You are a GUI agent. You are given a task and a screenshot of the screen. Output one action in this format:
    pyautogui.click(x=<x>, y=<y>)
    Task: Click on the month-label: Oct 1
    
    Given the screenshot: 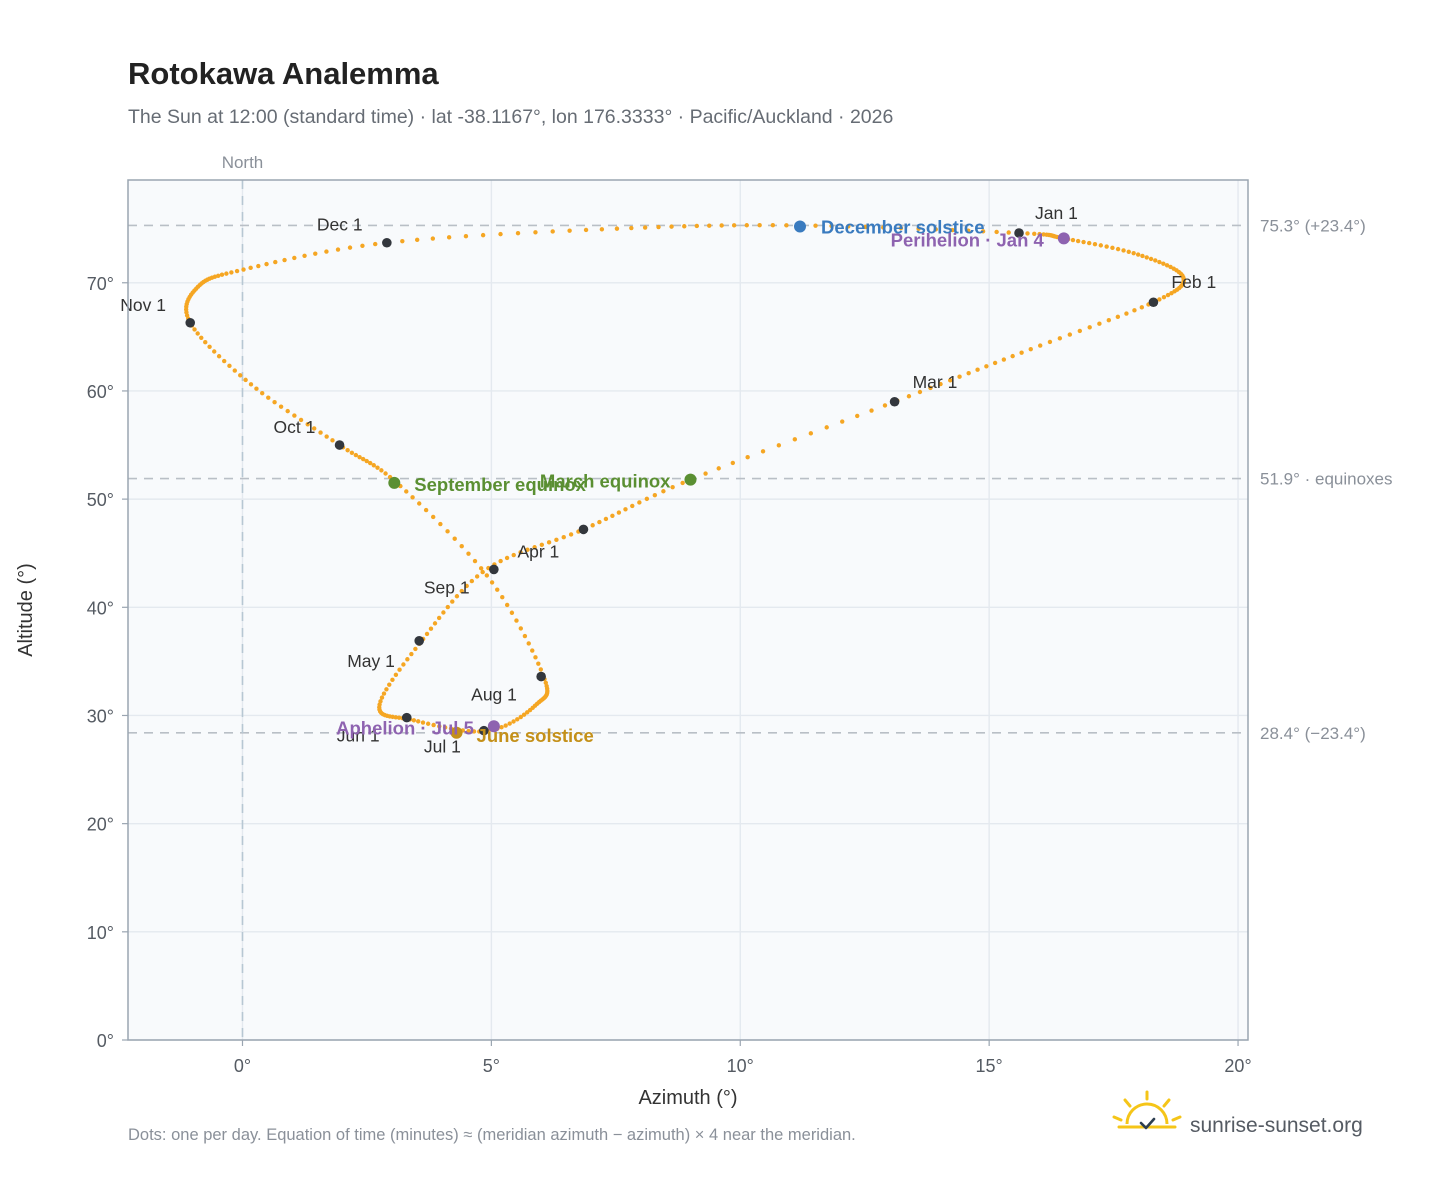 What is the action you would take?
    pyautogui.click(x=295, y=427)
    